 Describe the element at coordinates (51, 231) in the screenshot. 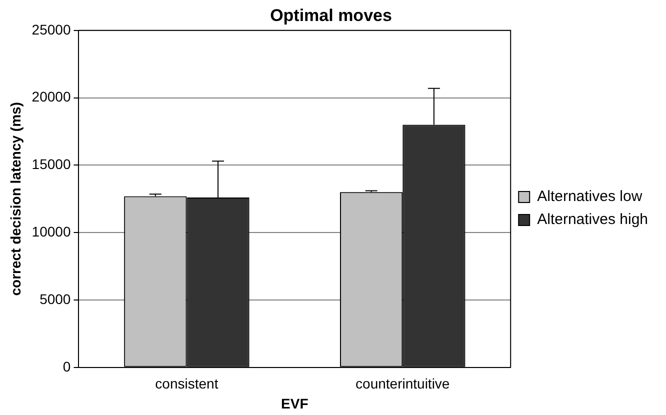

I see `y-tick-label: 10000` at that location.